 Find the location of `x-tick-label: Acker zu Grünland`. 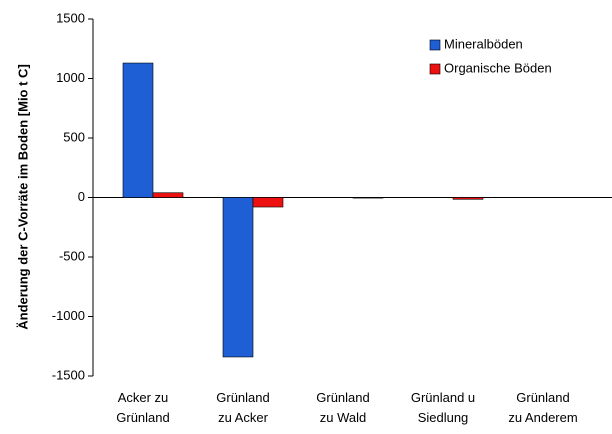

x-tick-label: Acker zu Grünland is located at coordinates (143, 407).